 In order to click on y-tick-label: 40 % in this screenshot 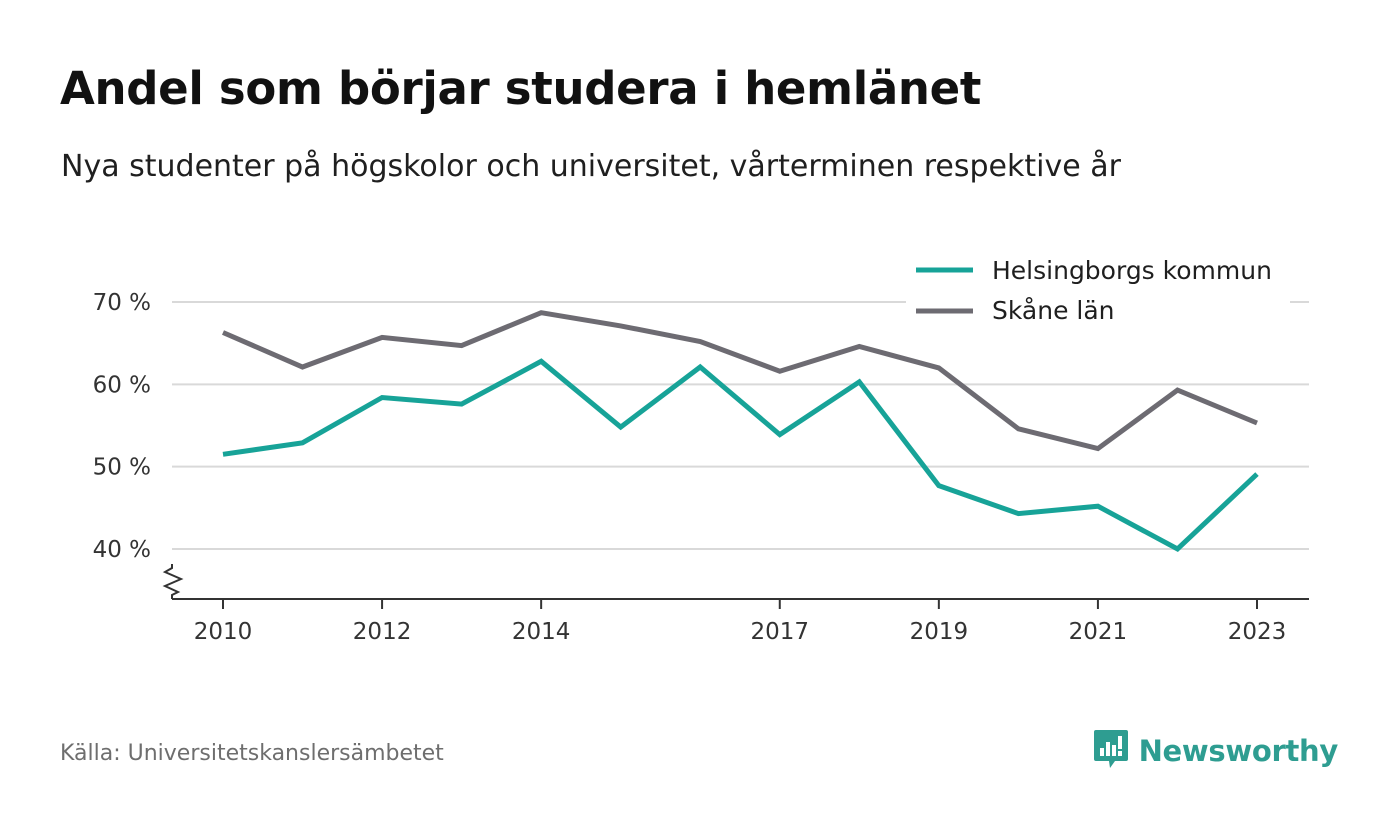, I will do `click(122, 550)`.